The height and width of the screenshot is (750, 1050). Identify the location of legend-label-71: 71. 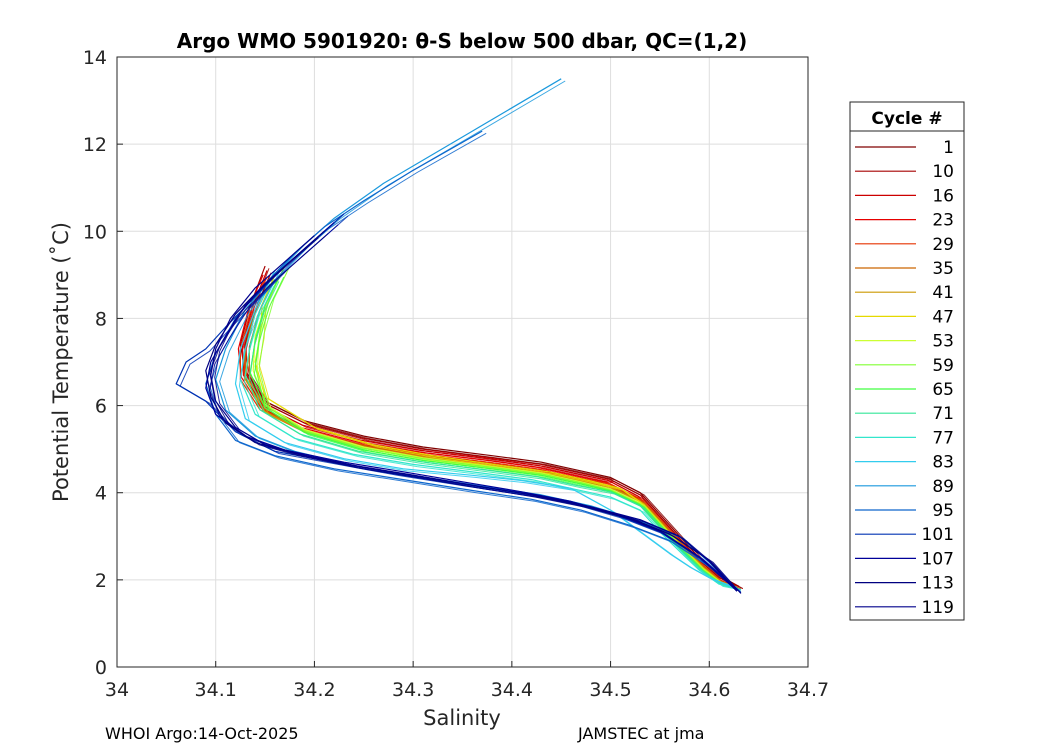
(943, 414).